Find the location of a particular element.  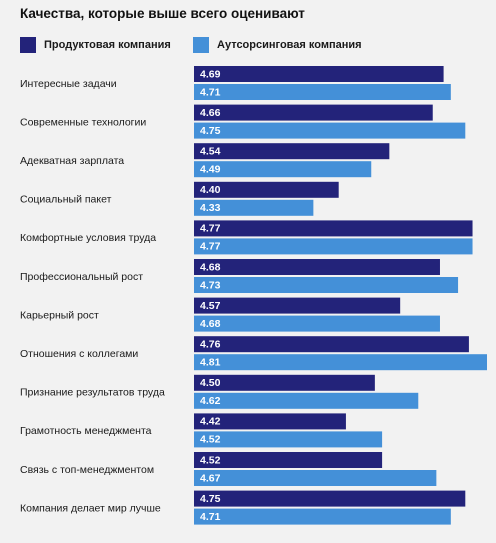

category-label: Связь с топ-менеджментом is located at coordinates (87, 470).